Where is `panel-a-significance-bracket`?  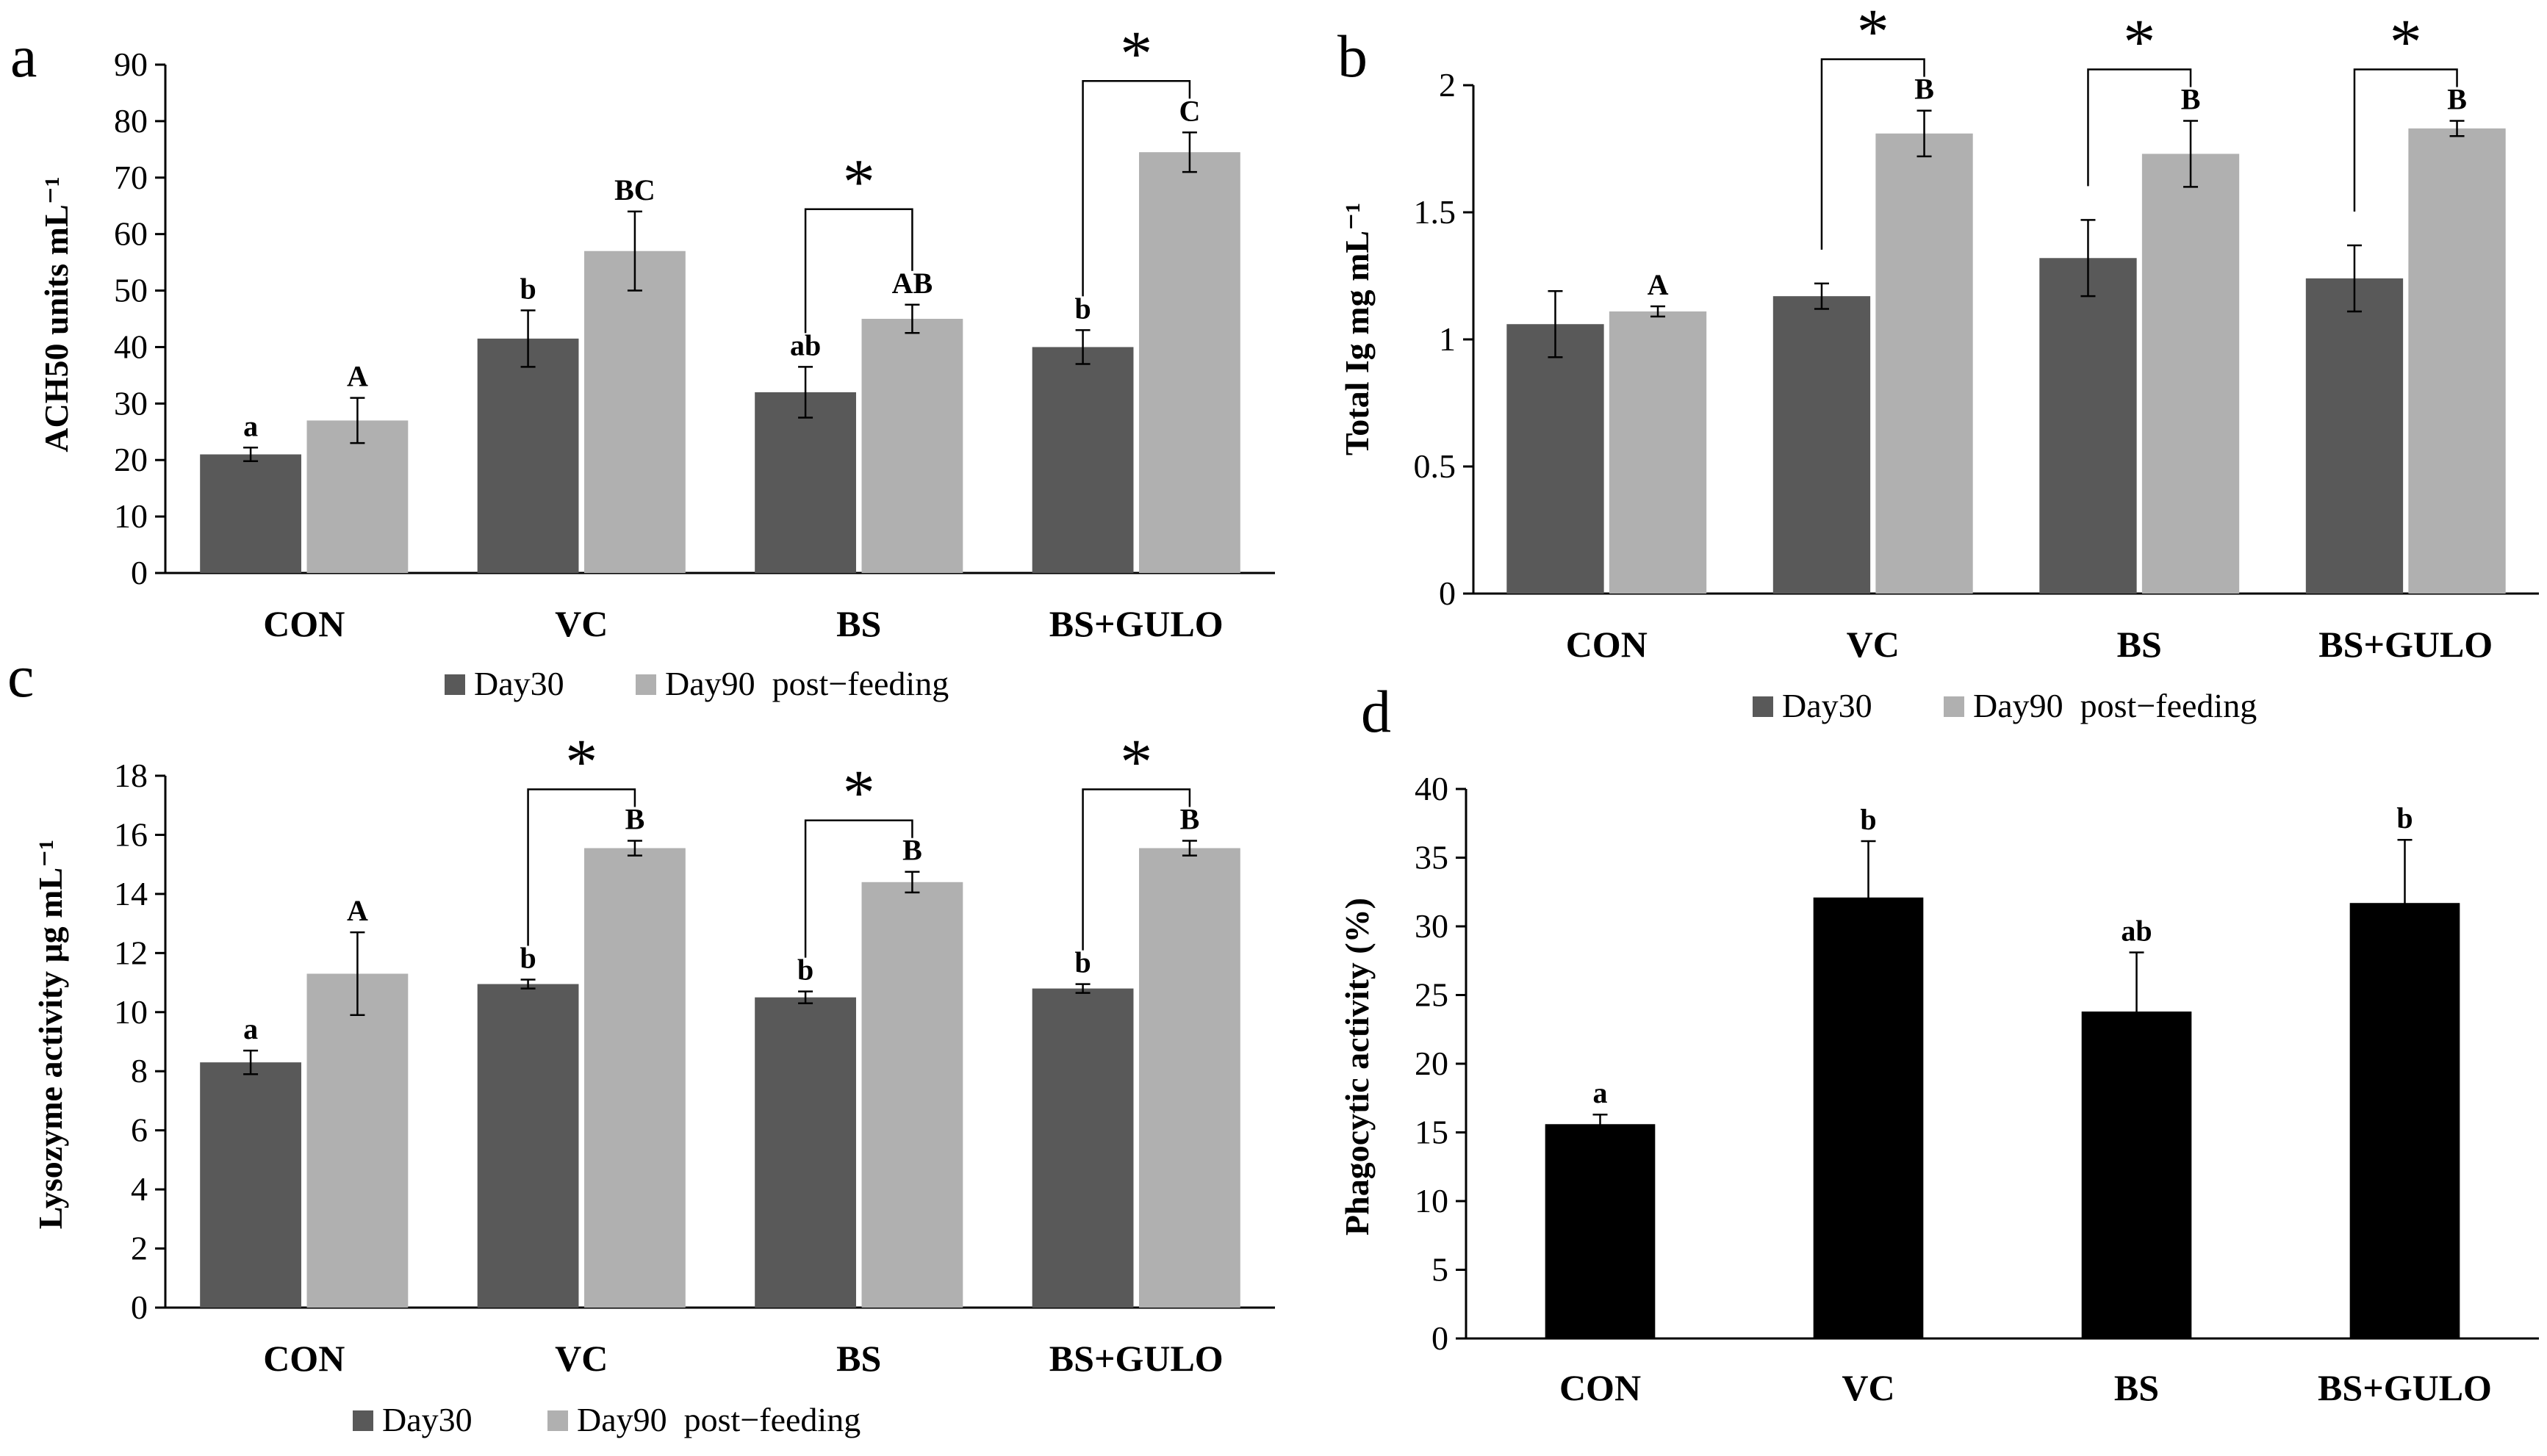 panel-a-significance-bracket is located at coordinates (1136, 188).